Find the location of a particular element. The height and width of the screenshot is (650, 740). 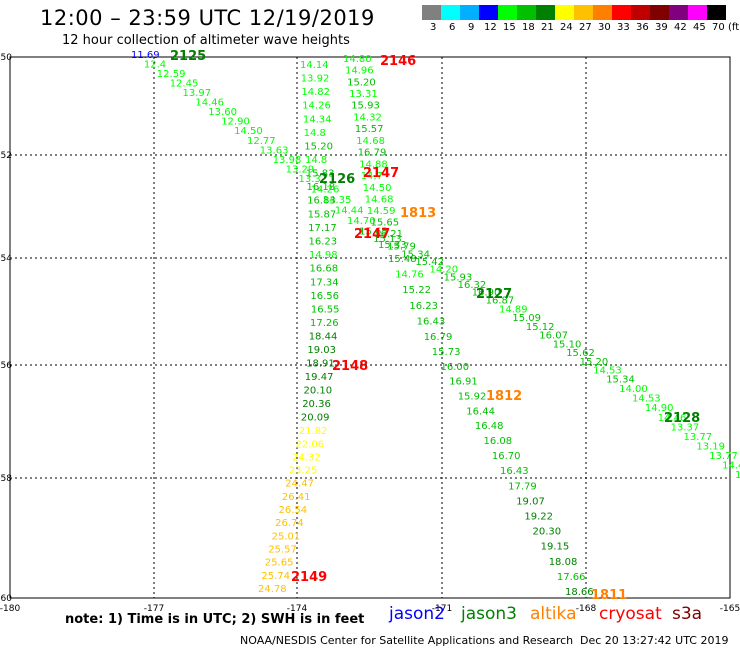

wave-height-value: 16.07 is located at coordinates (553, 336).